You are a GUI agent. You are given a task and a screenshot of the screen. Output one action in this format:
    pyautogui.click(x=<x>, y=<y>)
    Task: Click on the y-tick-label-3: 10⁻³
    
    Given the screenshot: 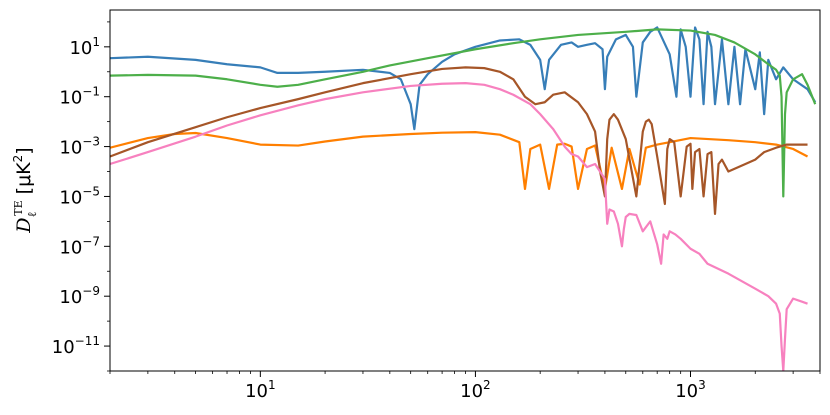 What is the action you would take?
    pyautogui.click(x=79, y=147)
    